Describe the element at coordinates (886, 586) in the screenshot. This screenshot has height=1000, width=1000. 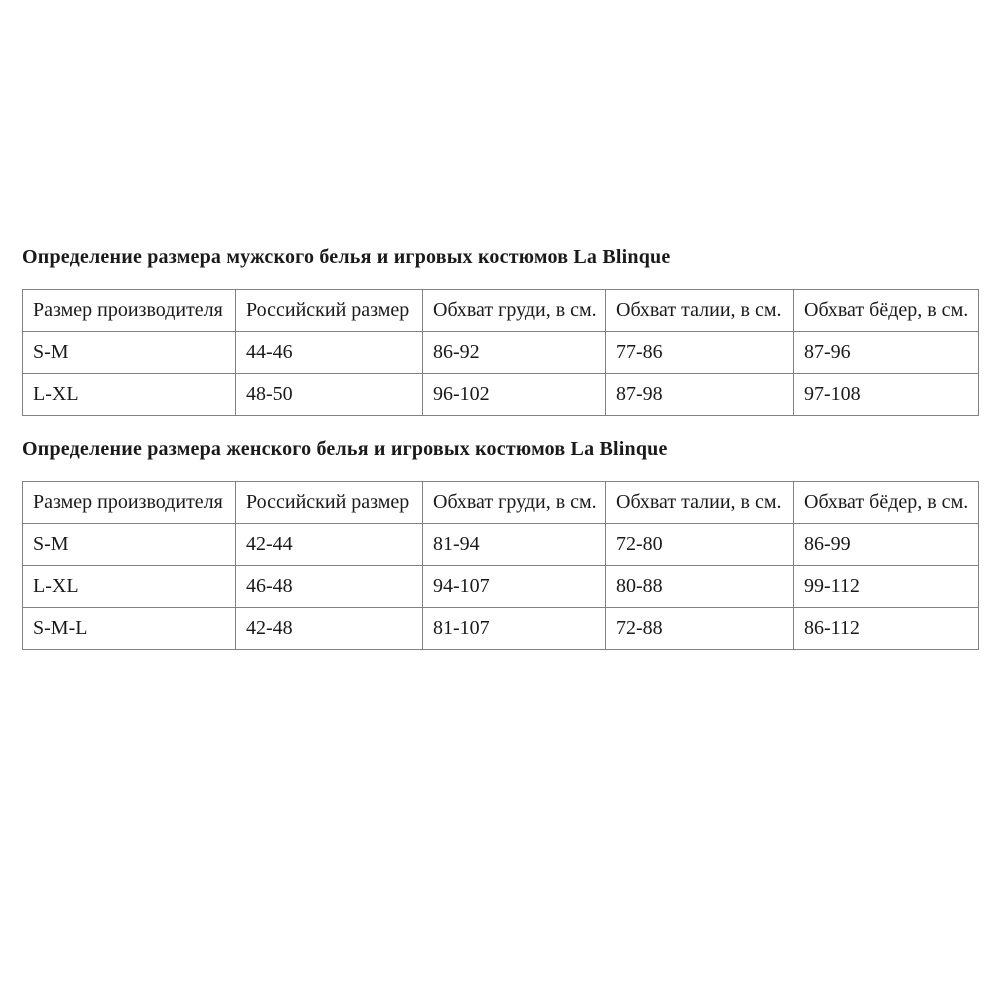
I see `table-cell: 99-112` at that location.